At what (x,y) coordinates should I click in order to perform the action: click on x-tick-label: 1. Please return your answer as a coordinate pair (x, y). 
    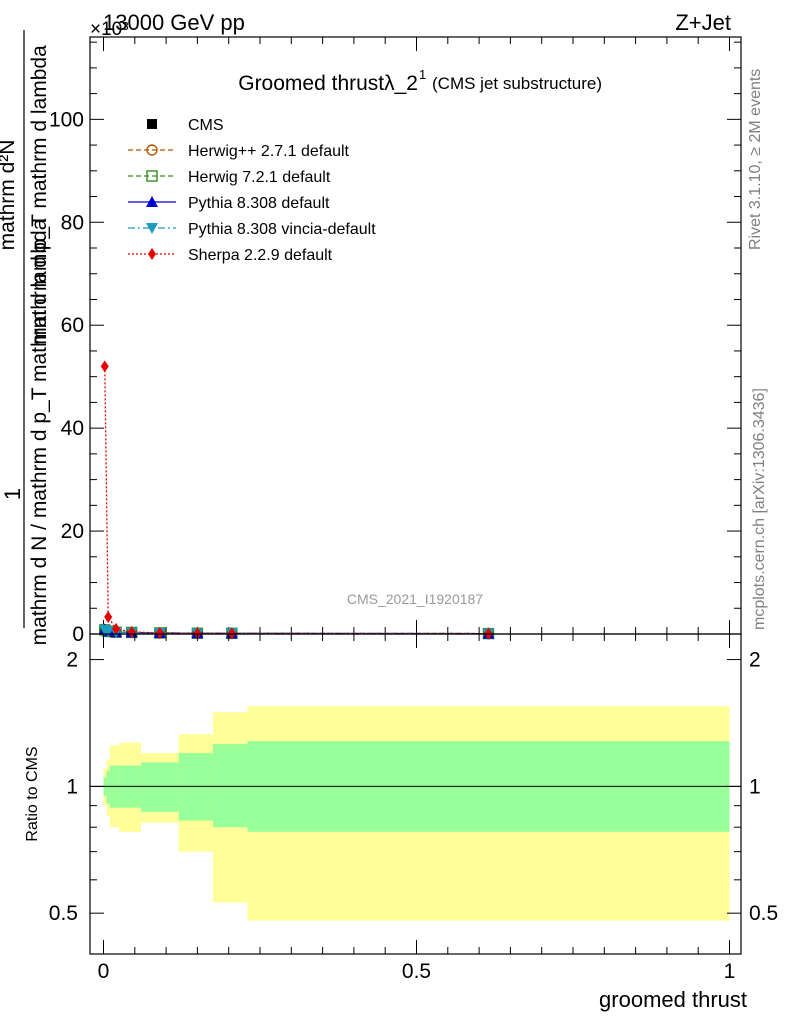
    Looking at the image, I should click on (730, 971).